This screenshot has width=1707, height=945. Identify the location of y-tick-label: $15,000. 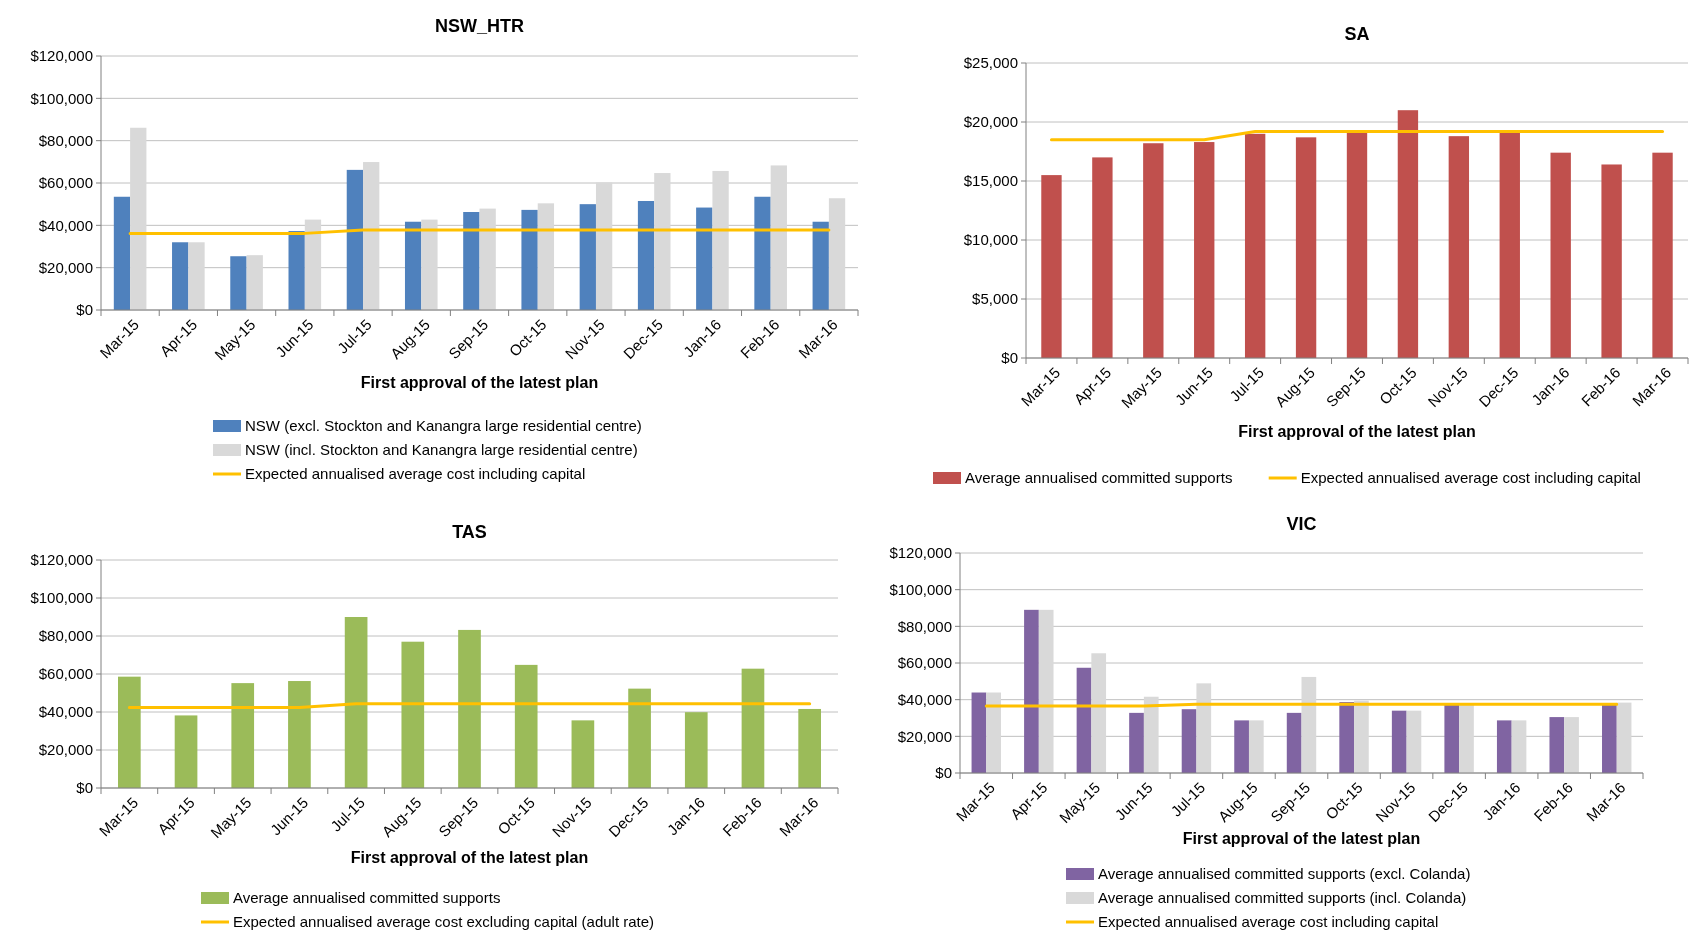
(990, 181).